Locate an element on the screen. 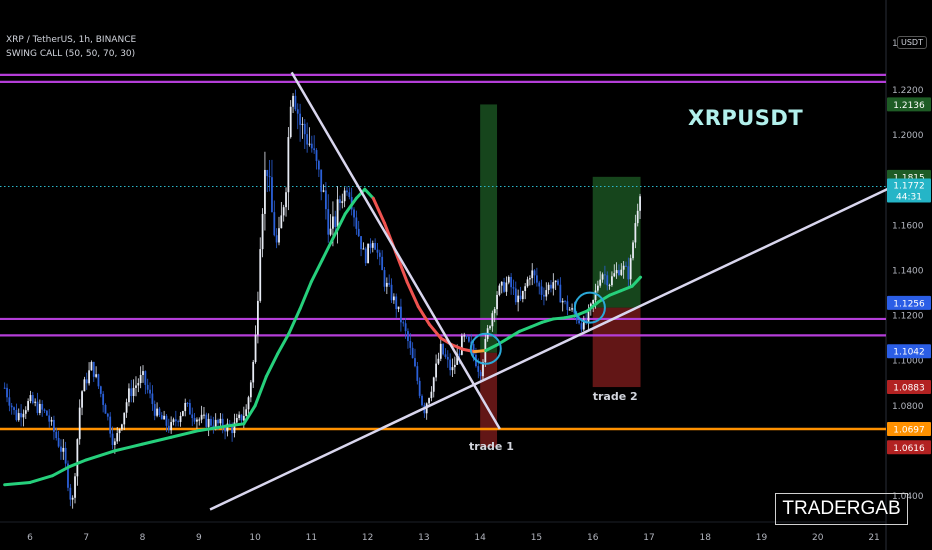 The height and width of the screenshot is (550, 932). price-tag is located at coordinates (909, 104).